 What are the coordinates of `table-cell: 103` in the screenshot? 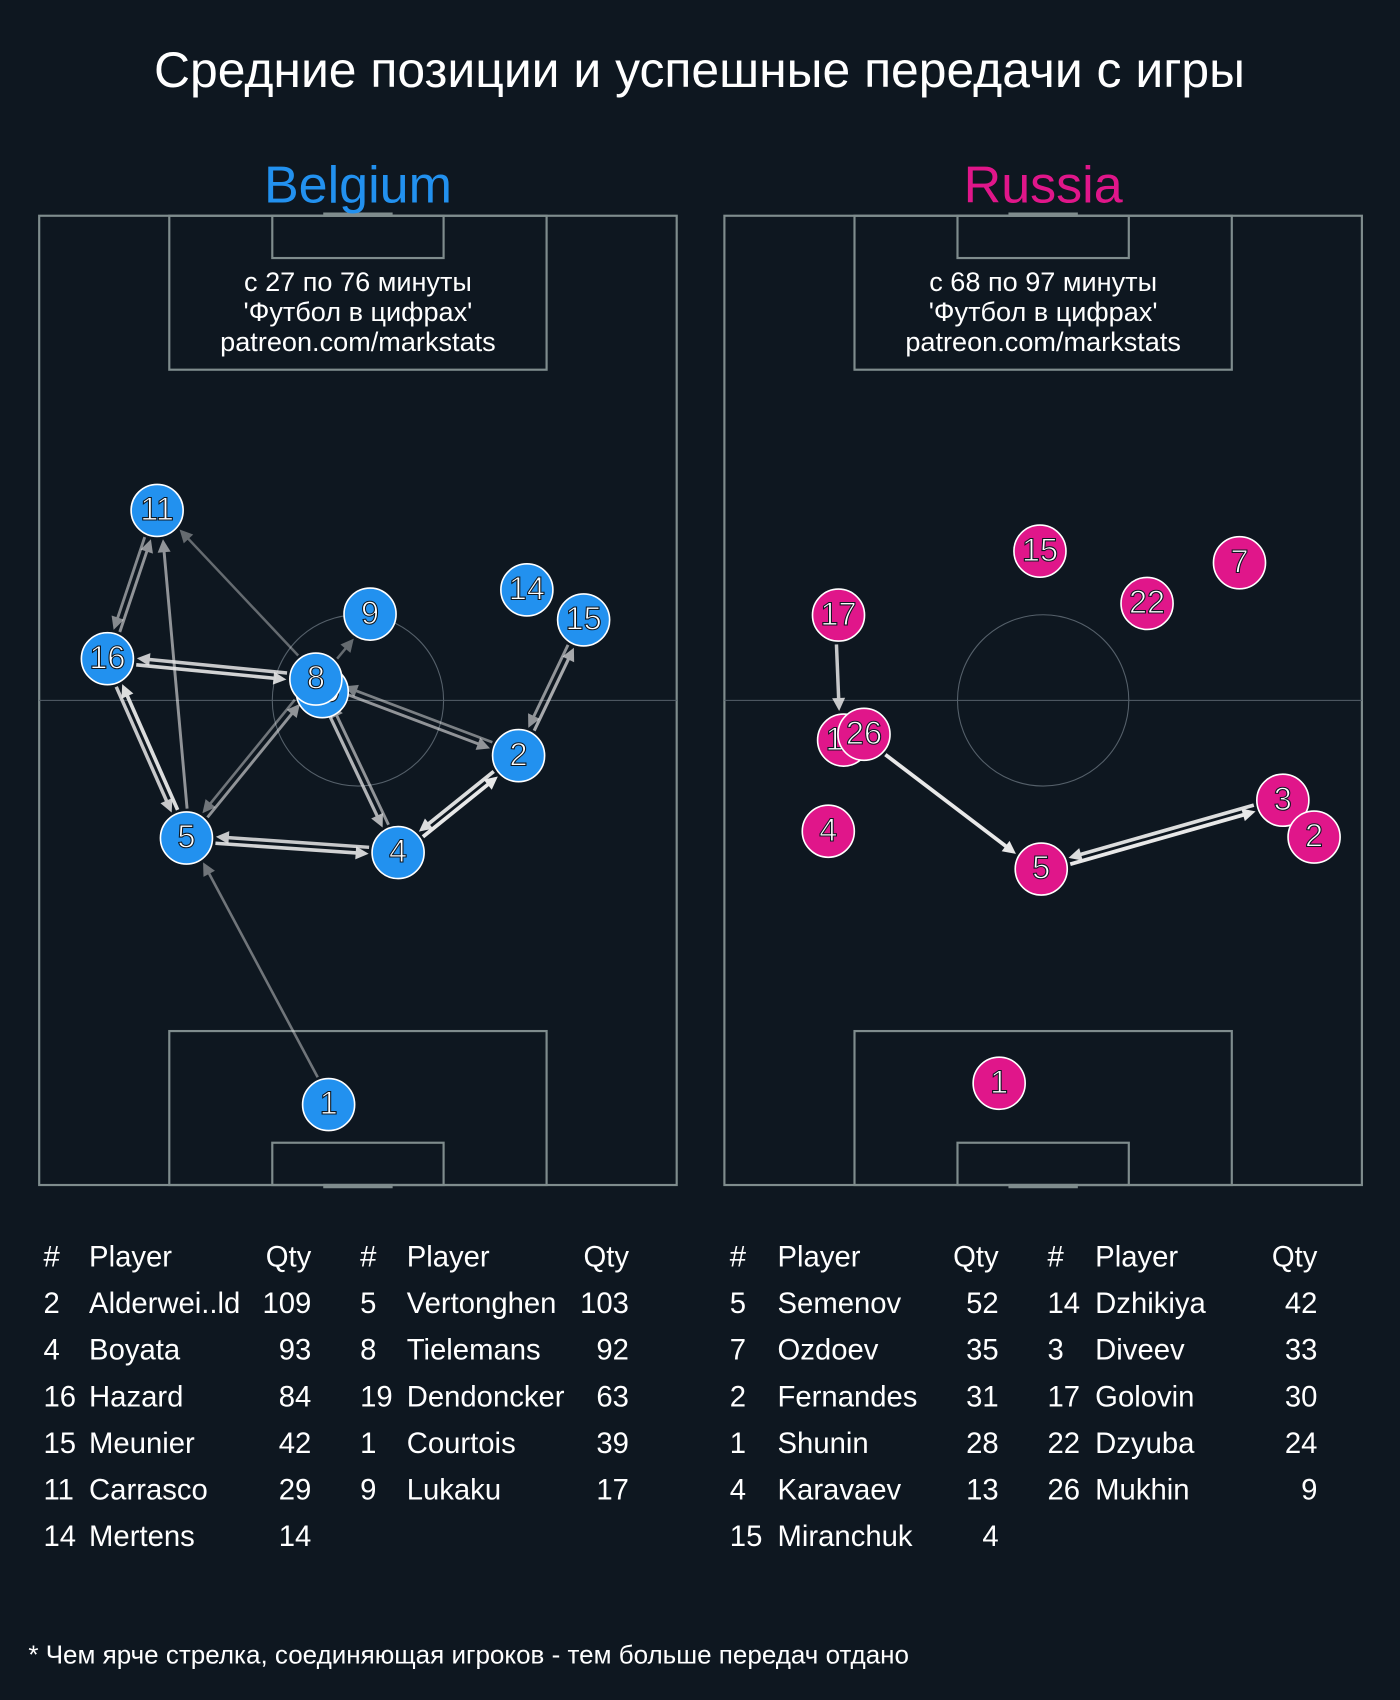 It's located at (604, 1304).